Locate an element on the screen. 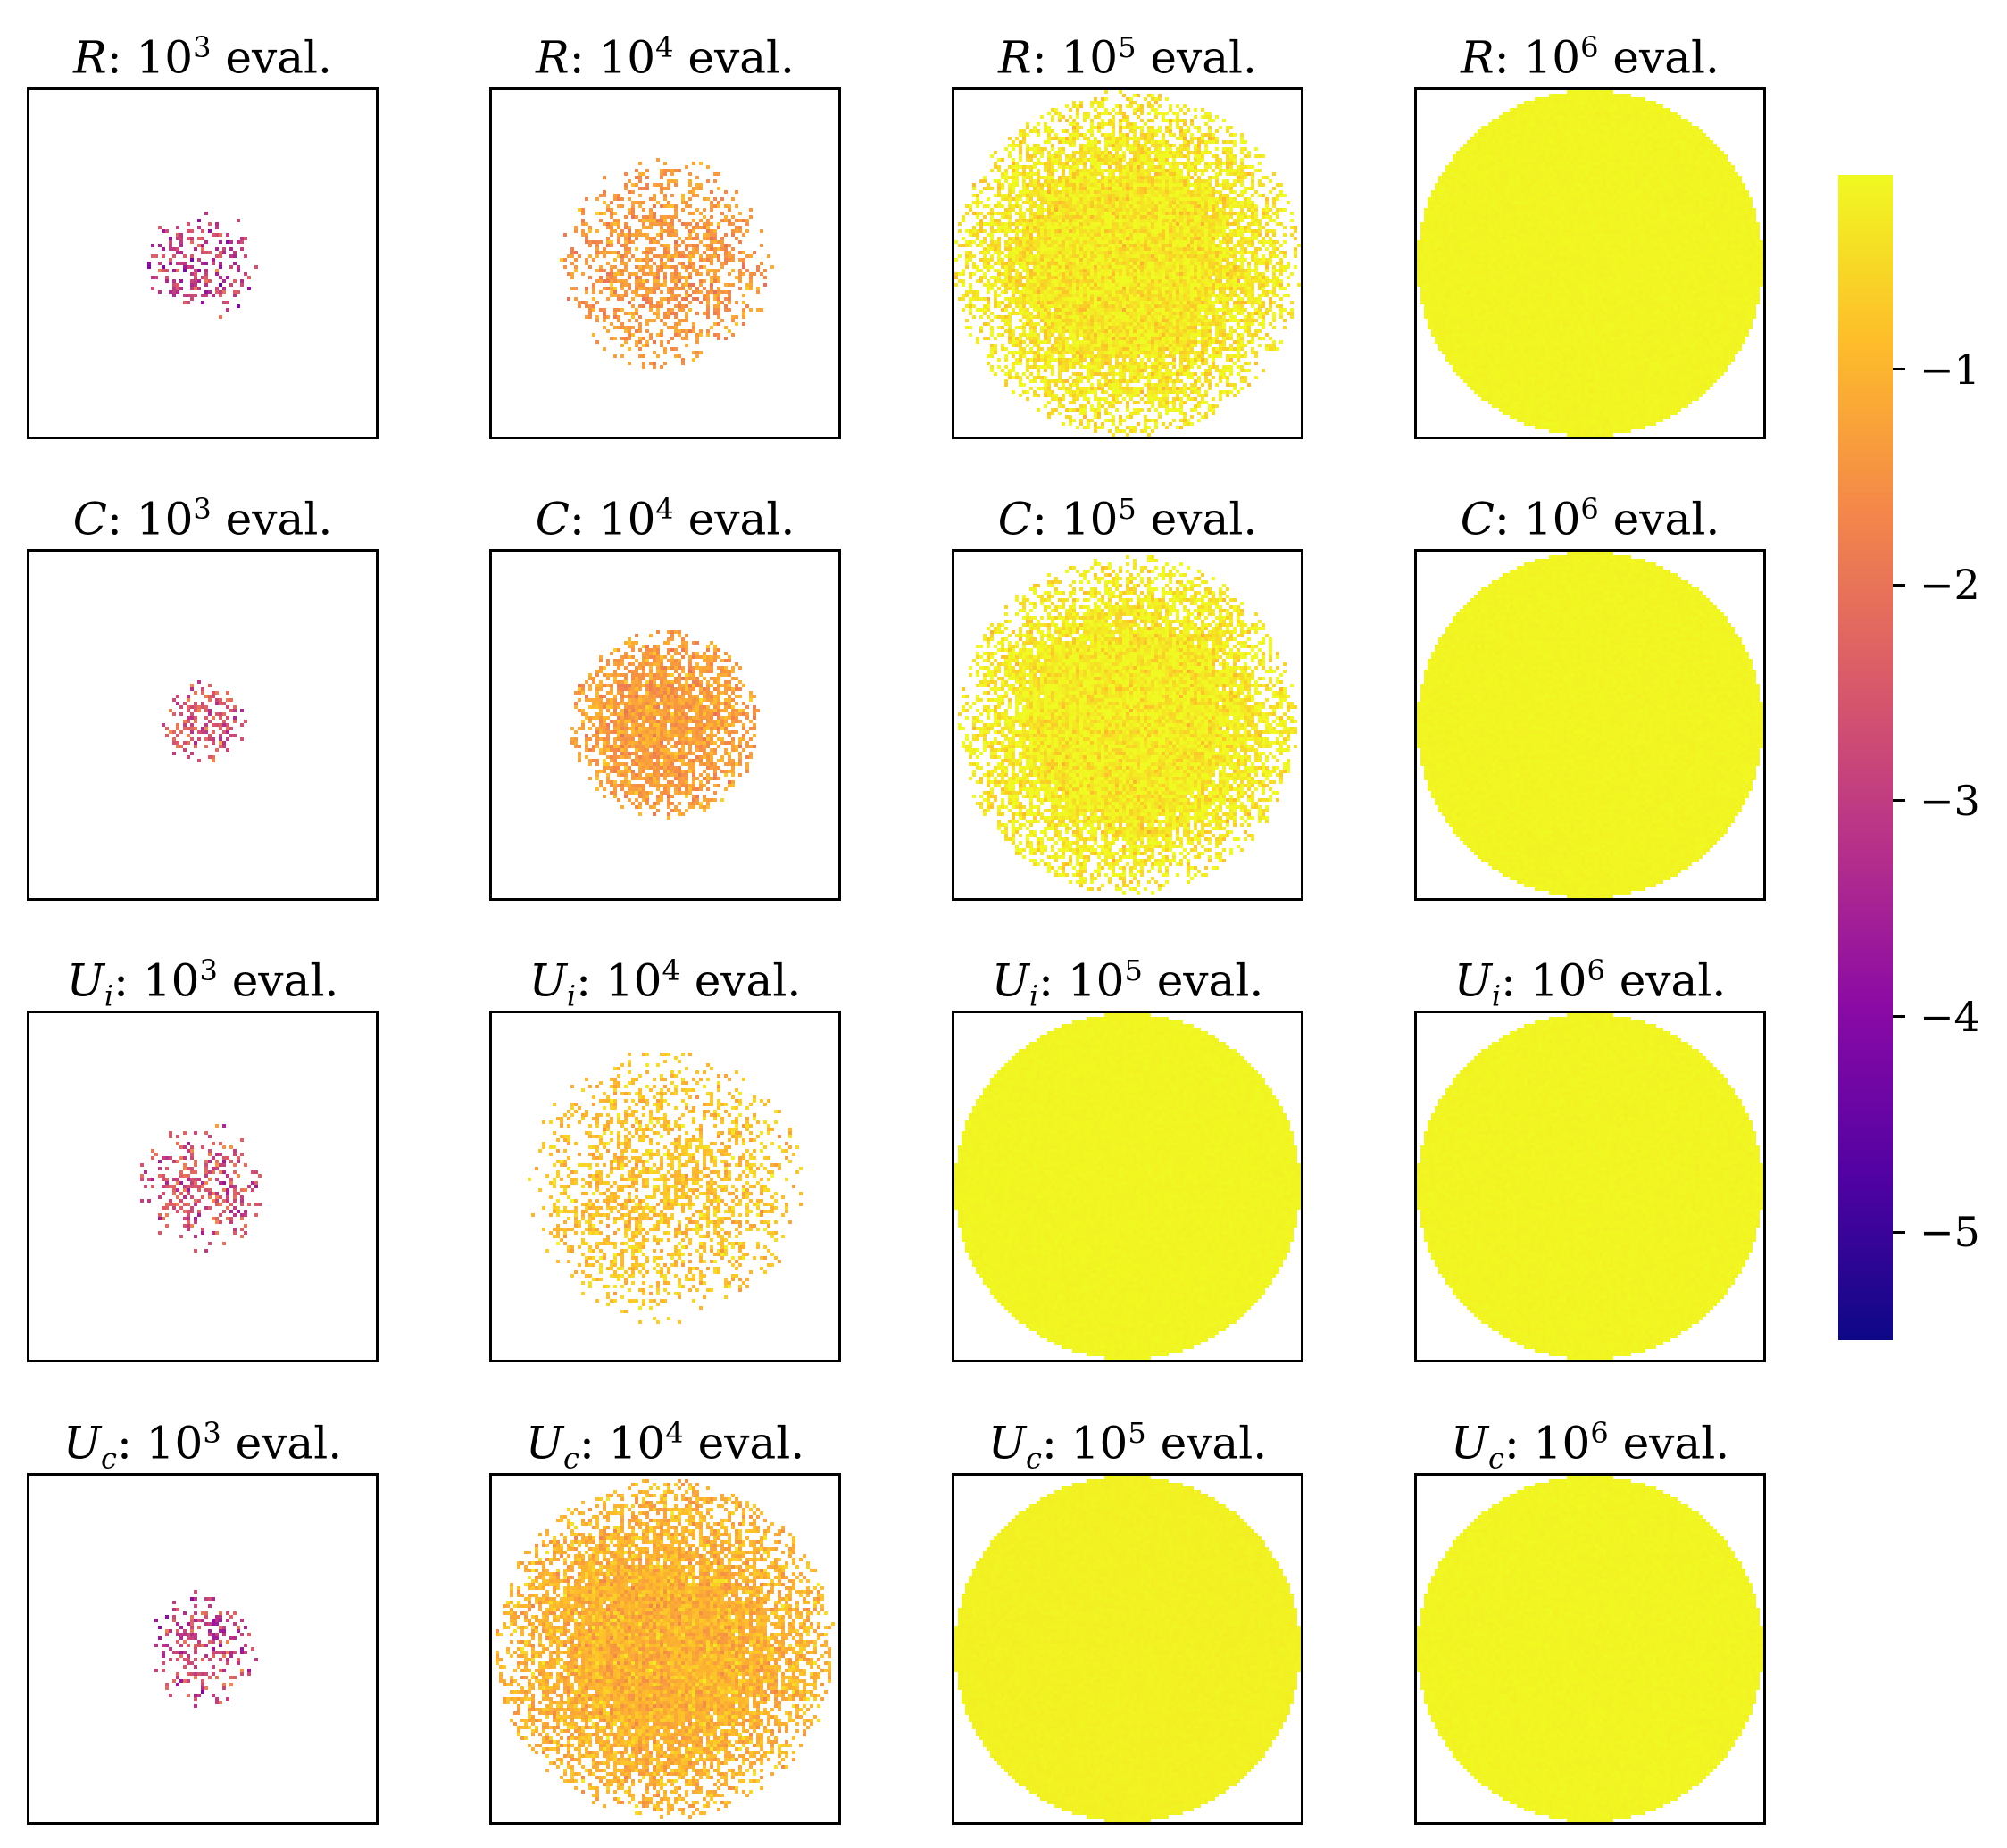  panel-title: C: 104 eval. is located at coordinates (665, 518).